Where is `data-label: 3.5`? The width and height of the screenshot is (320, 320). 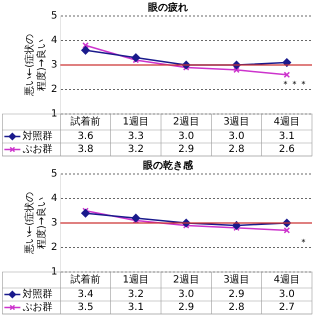
data-label: 3.5 is located at coordinates (86, 308).